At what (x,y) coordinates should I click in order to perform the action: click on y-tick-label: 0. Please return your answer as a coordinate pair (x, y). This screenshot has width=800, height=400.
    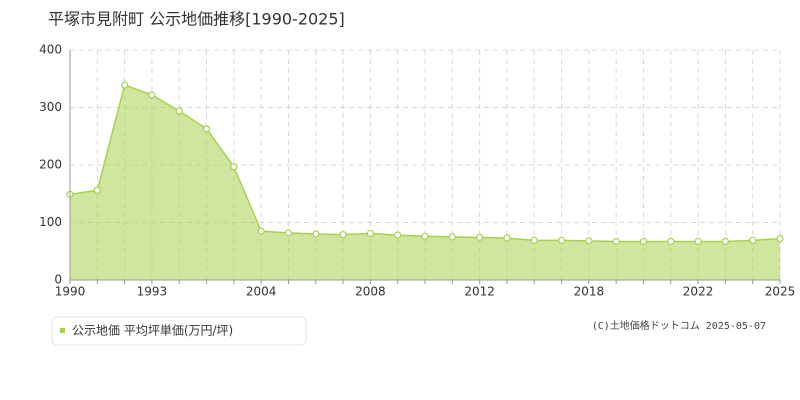
    Looking at the image, I should click on (58, 280).